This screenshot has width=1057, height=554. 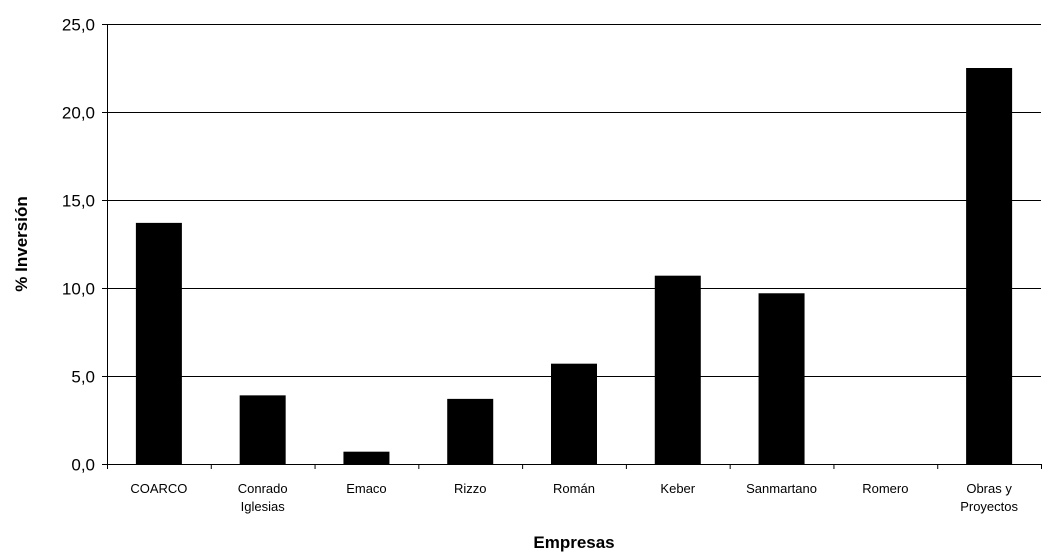 I want to click on x-tick-label: Obras y Proyectos, so click(x=989, y=497).